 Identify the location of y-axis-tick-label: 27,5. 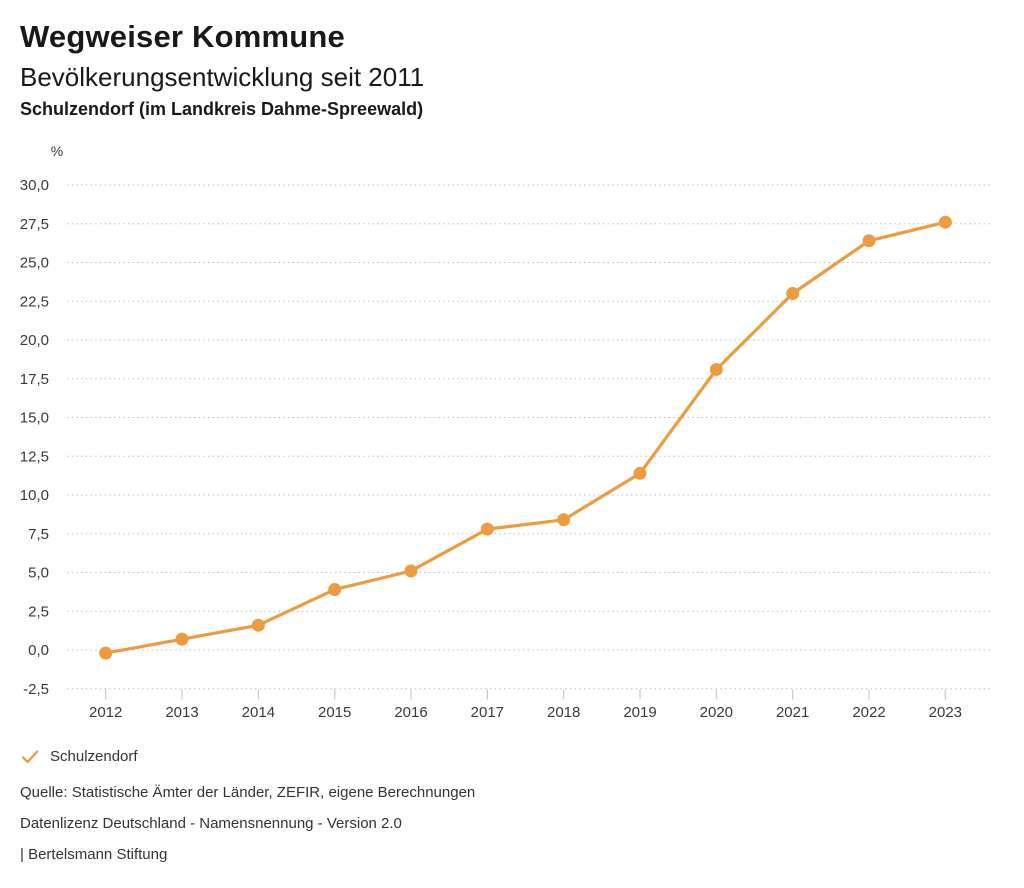
(34, 224).